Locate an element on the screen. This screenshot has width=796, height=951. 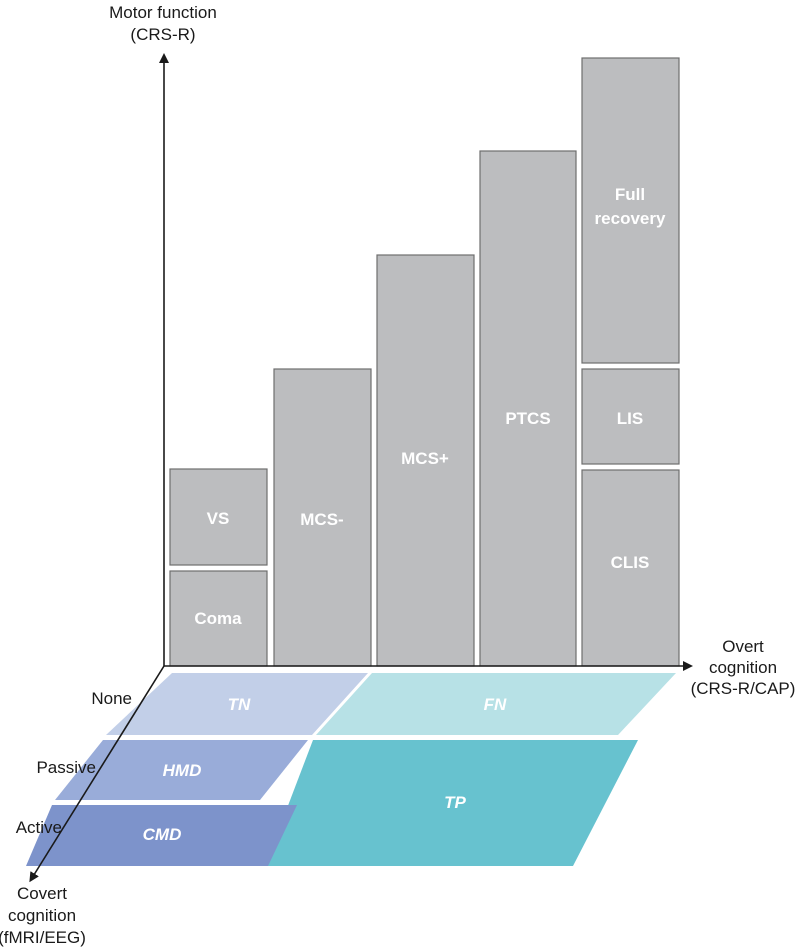
bar-label-vs: VS is located at coordinates (218, 518).